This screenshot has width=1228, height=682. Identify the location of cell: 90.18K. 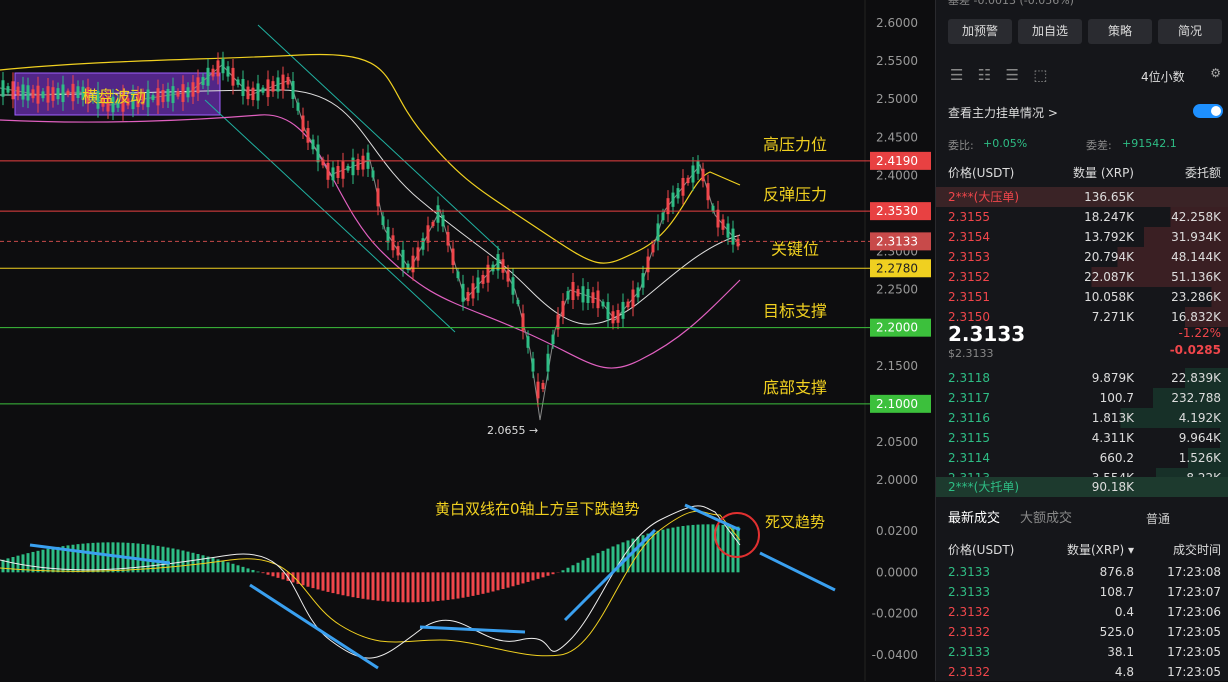
(1113, 487).